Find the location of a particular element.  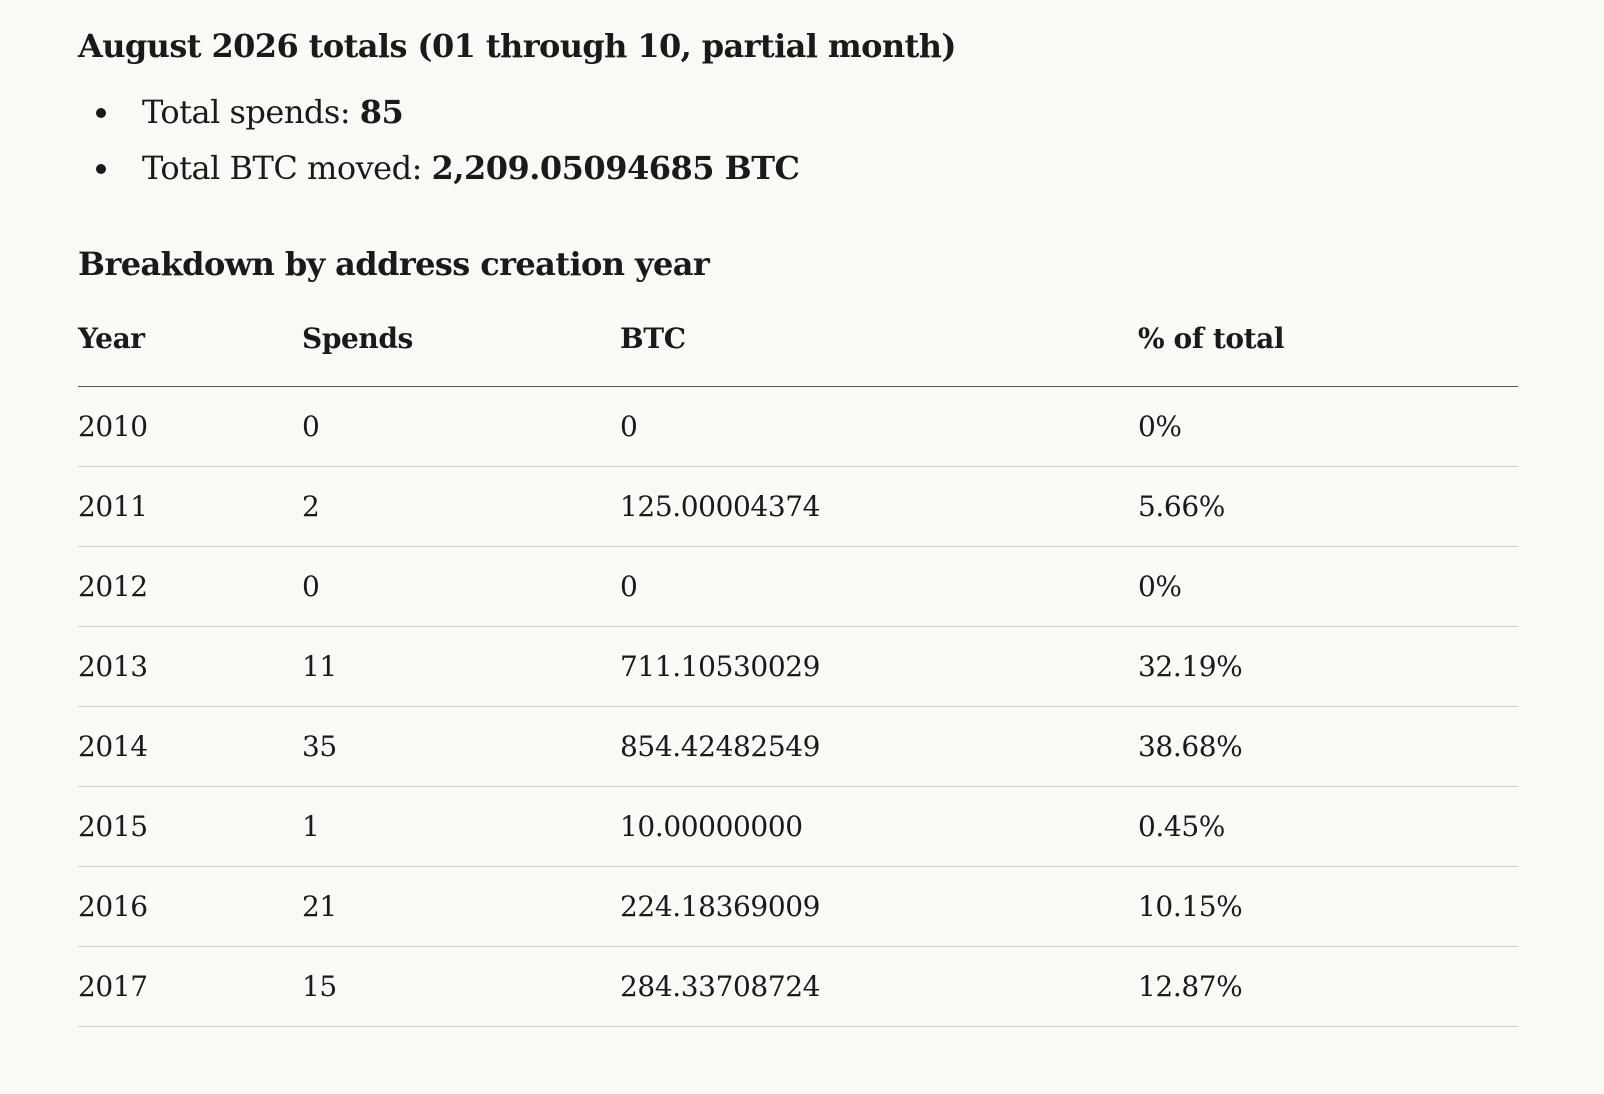

cell-percent: 10.15% is located at coordinates (1328, 907).